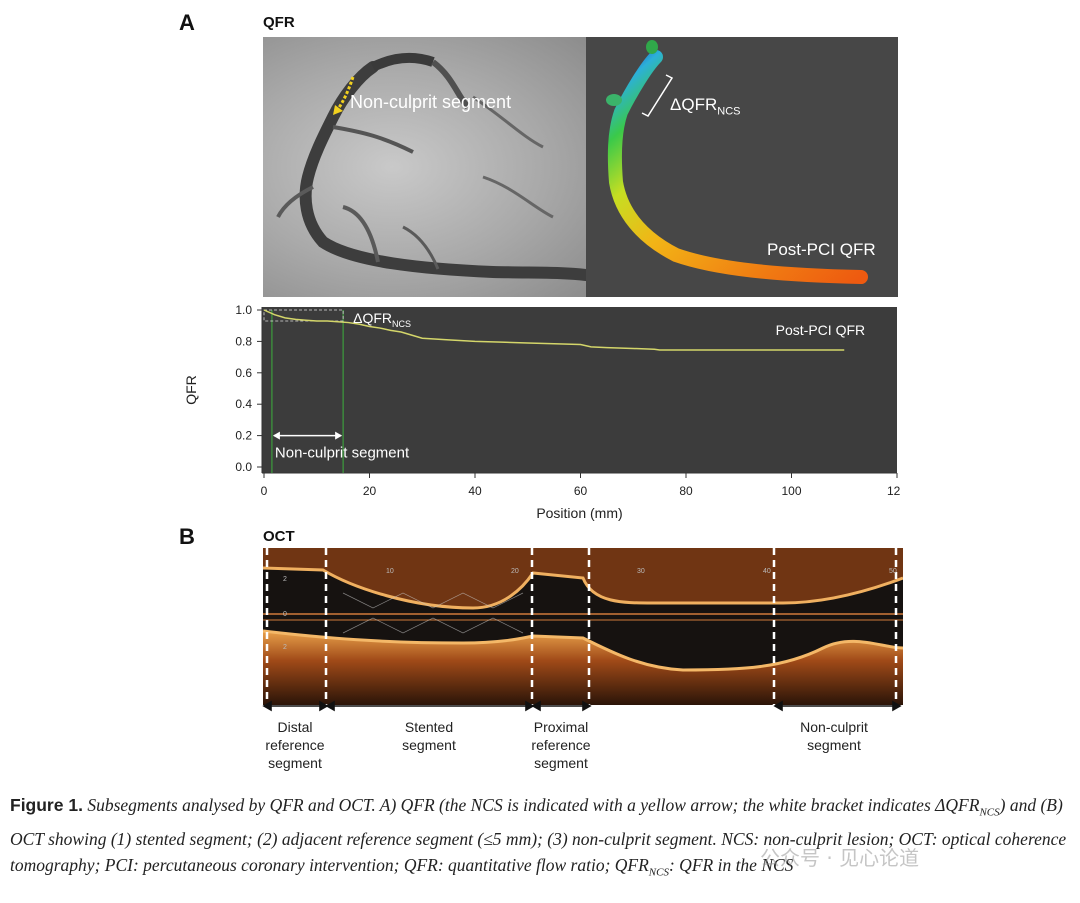 The height and width of the screenshot is (903, 1080). I want to click on recon-delta-sub: NCS, so click(729, 111).